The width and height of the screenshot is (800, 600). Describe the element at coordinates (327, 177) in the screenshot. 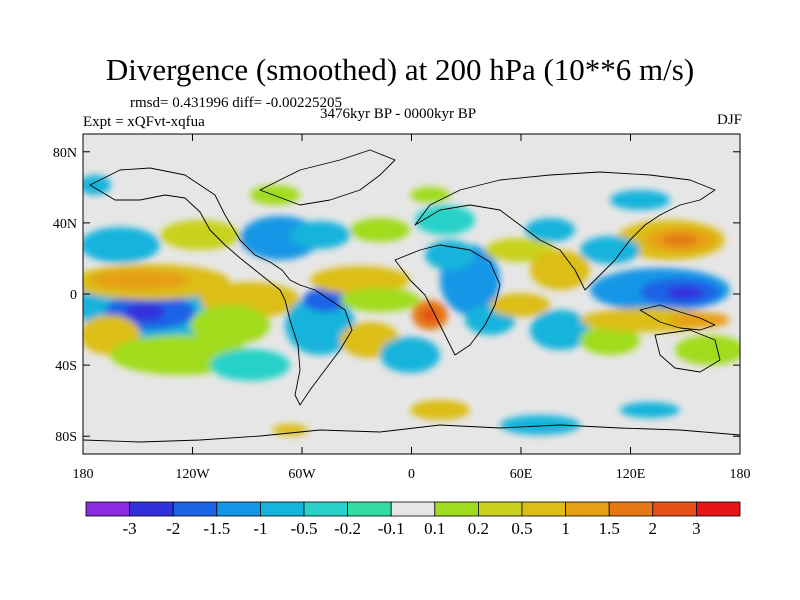

I see `north-atlantic-coast` at that location.